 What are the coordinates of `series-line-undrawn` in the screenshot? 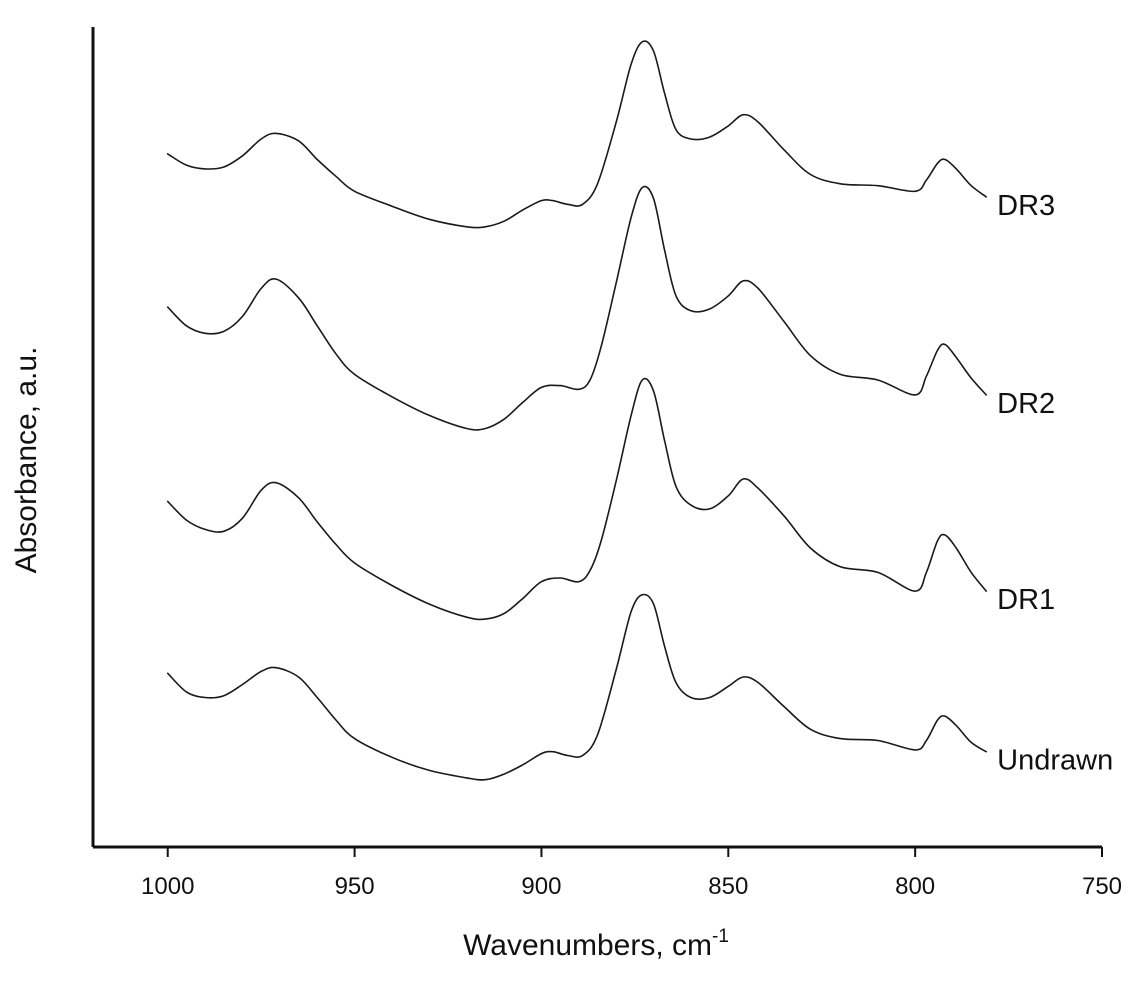 It's located at (576, 687).